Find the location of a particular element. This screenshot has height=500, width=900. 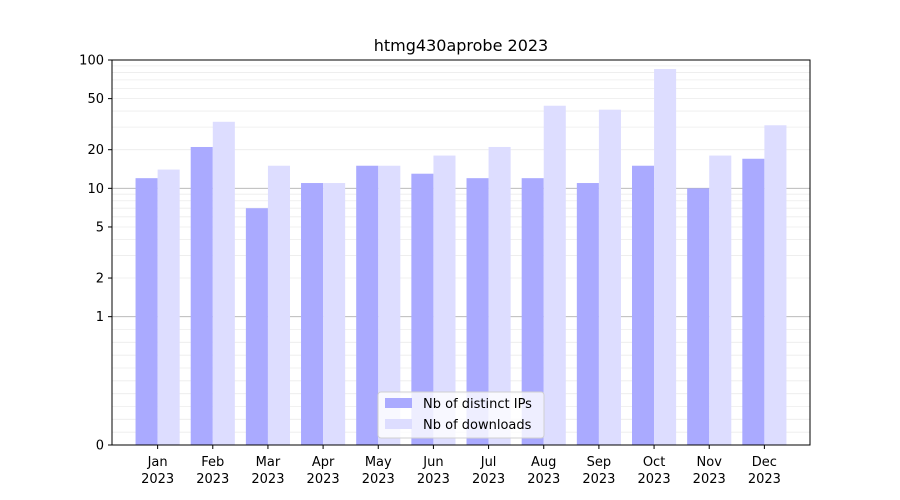

legend-label: Nb of downloads is located at coordinates (477, 425).